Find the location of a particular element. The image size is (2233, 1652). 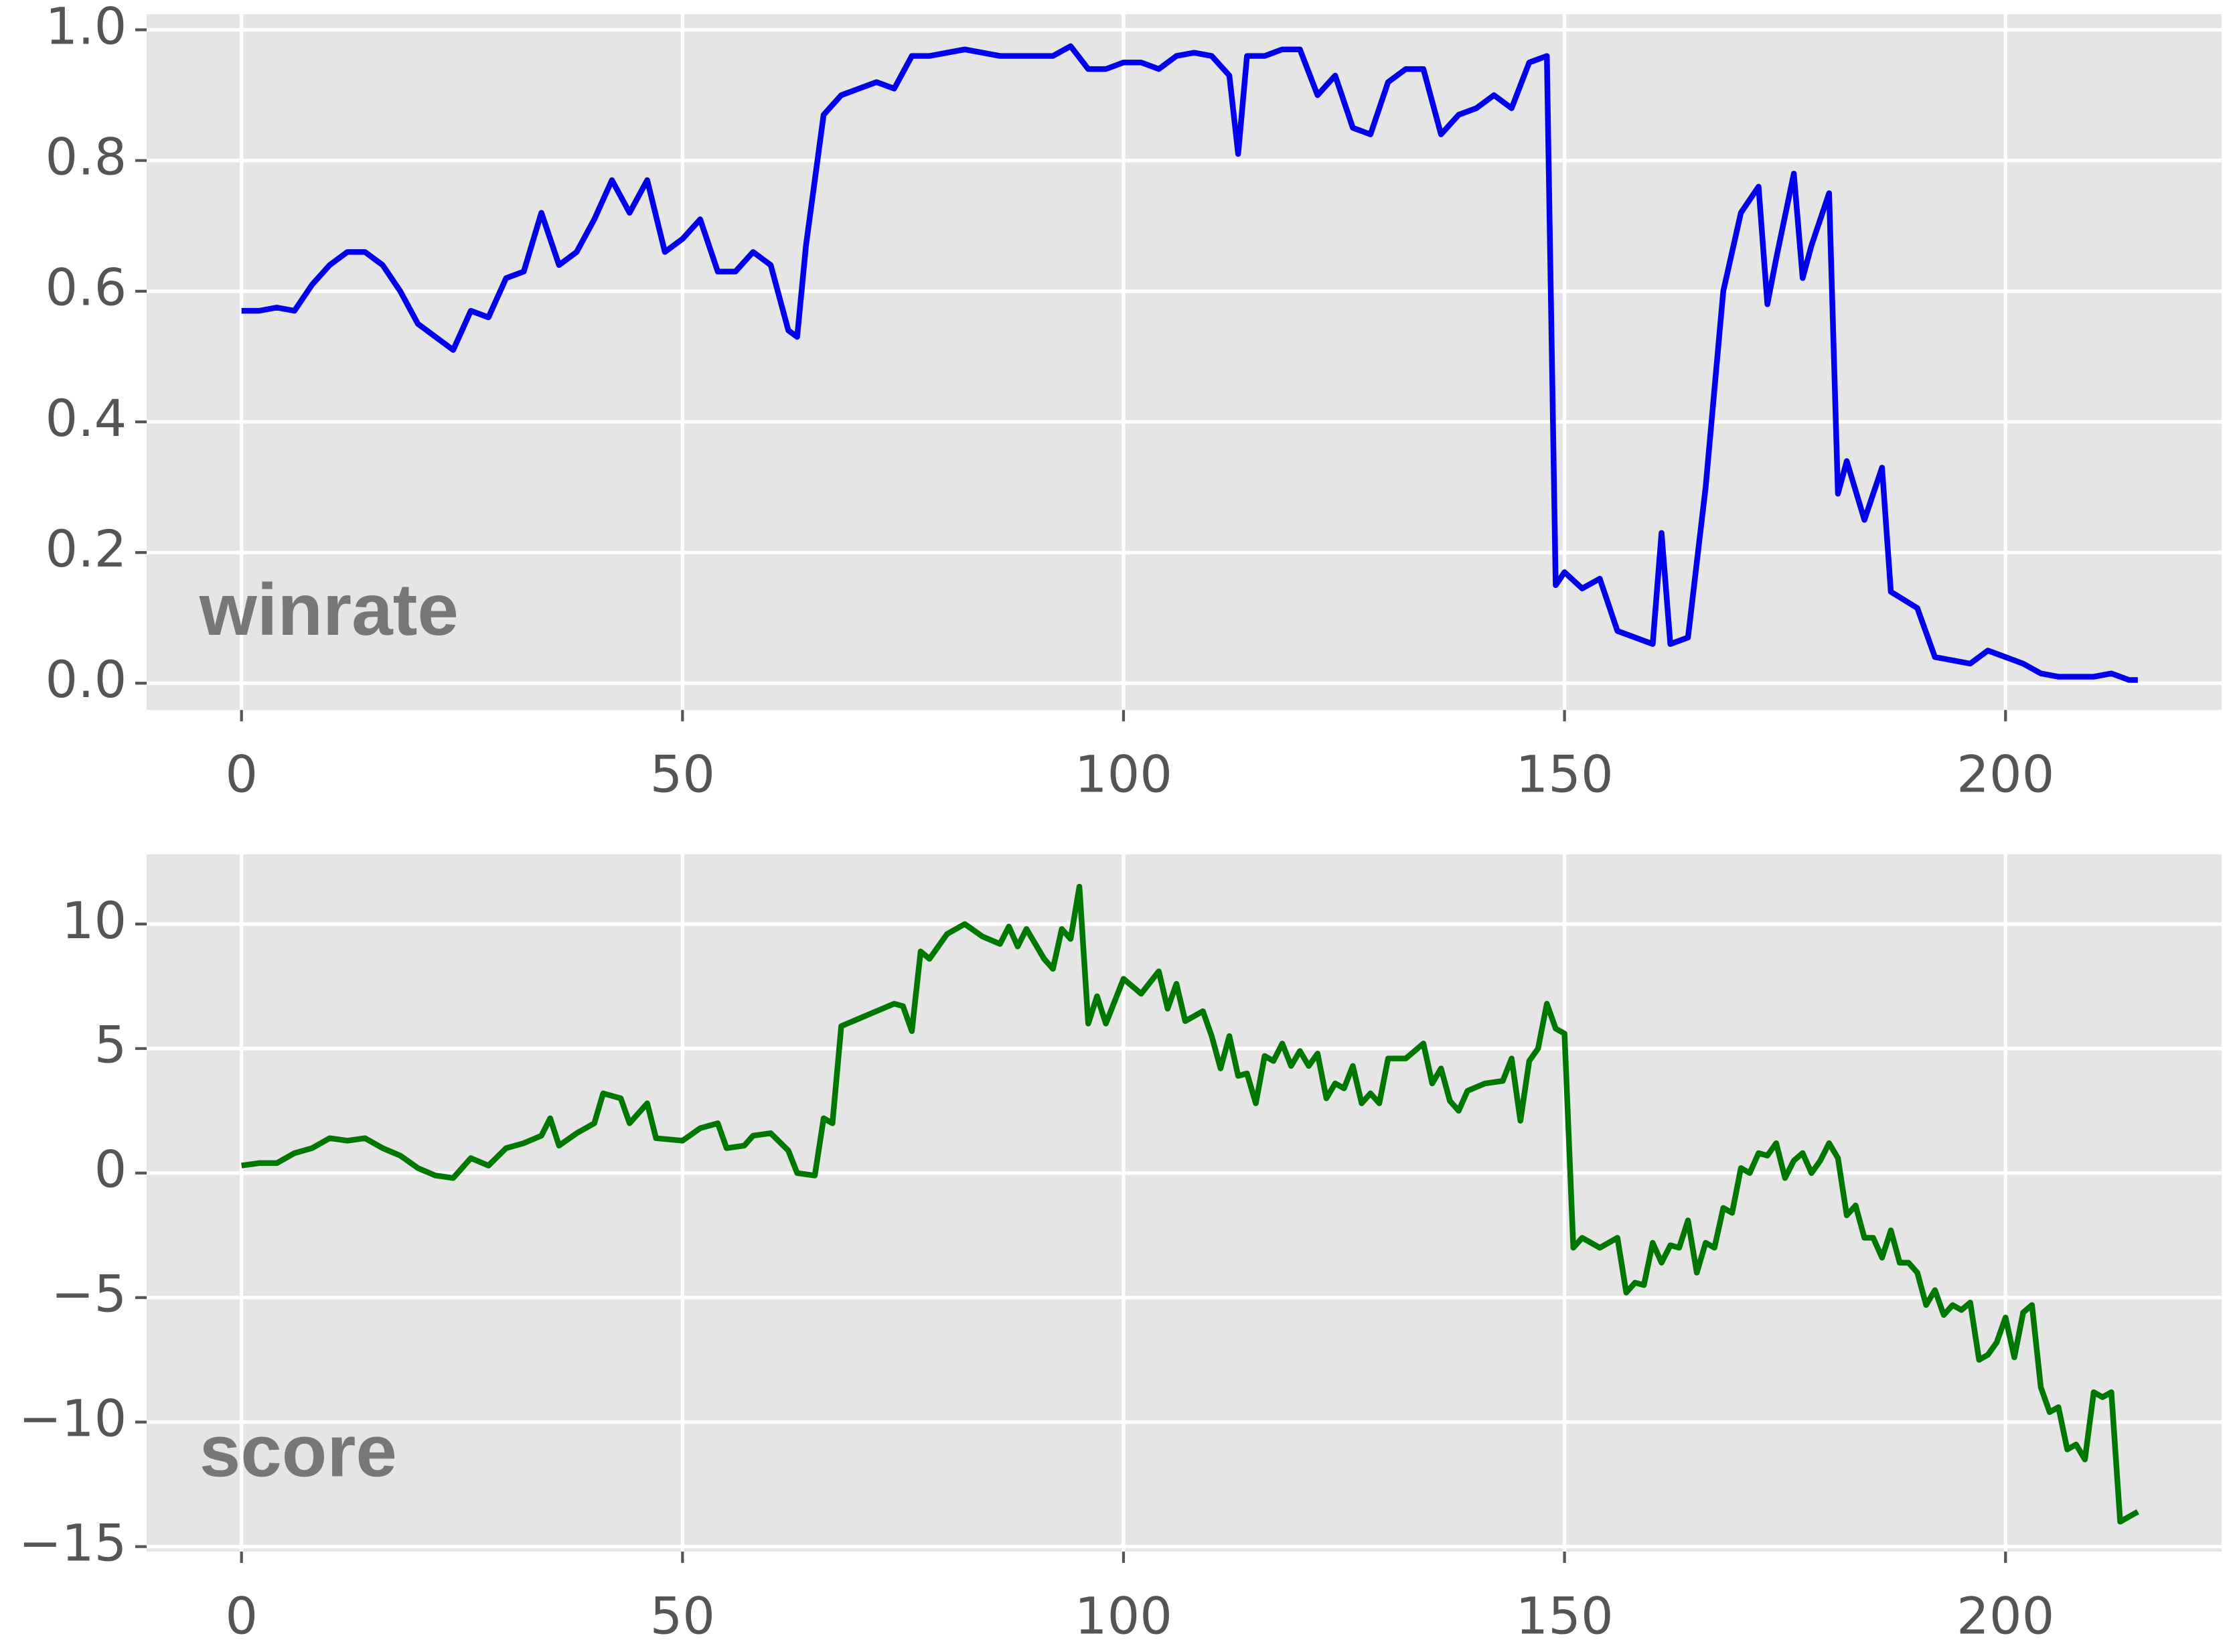

y-tick-label: 10 is located at coordinates (94, 920).